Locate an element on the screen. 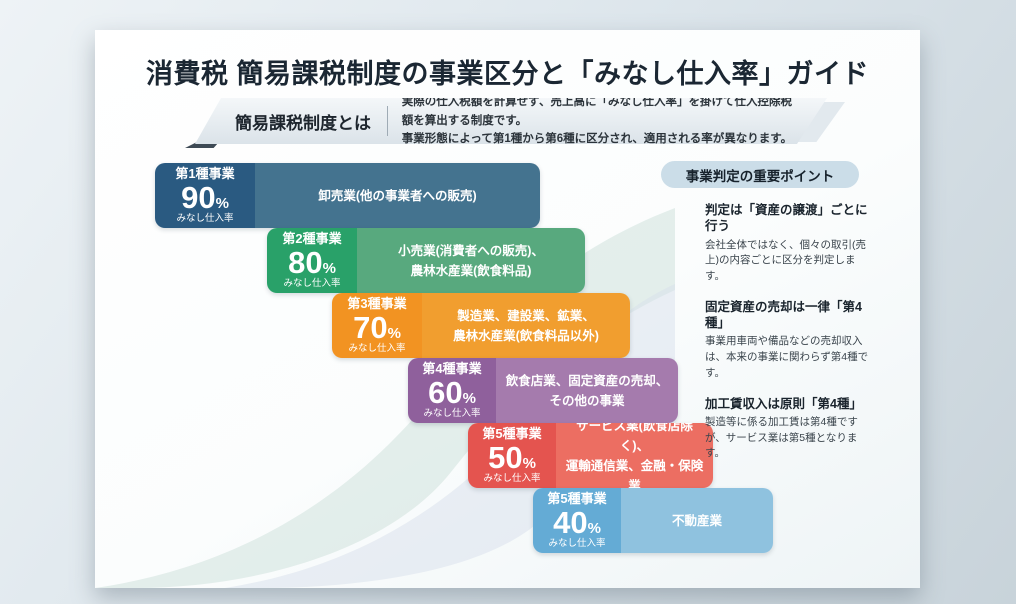  point-3-body: 製造等に係る加工賃は第4種ですが、サービス業は第5種となります。 is located at coordinates (781, 437).